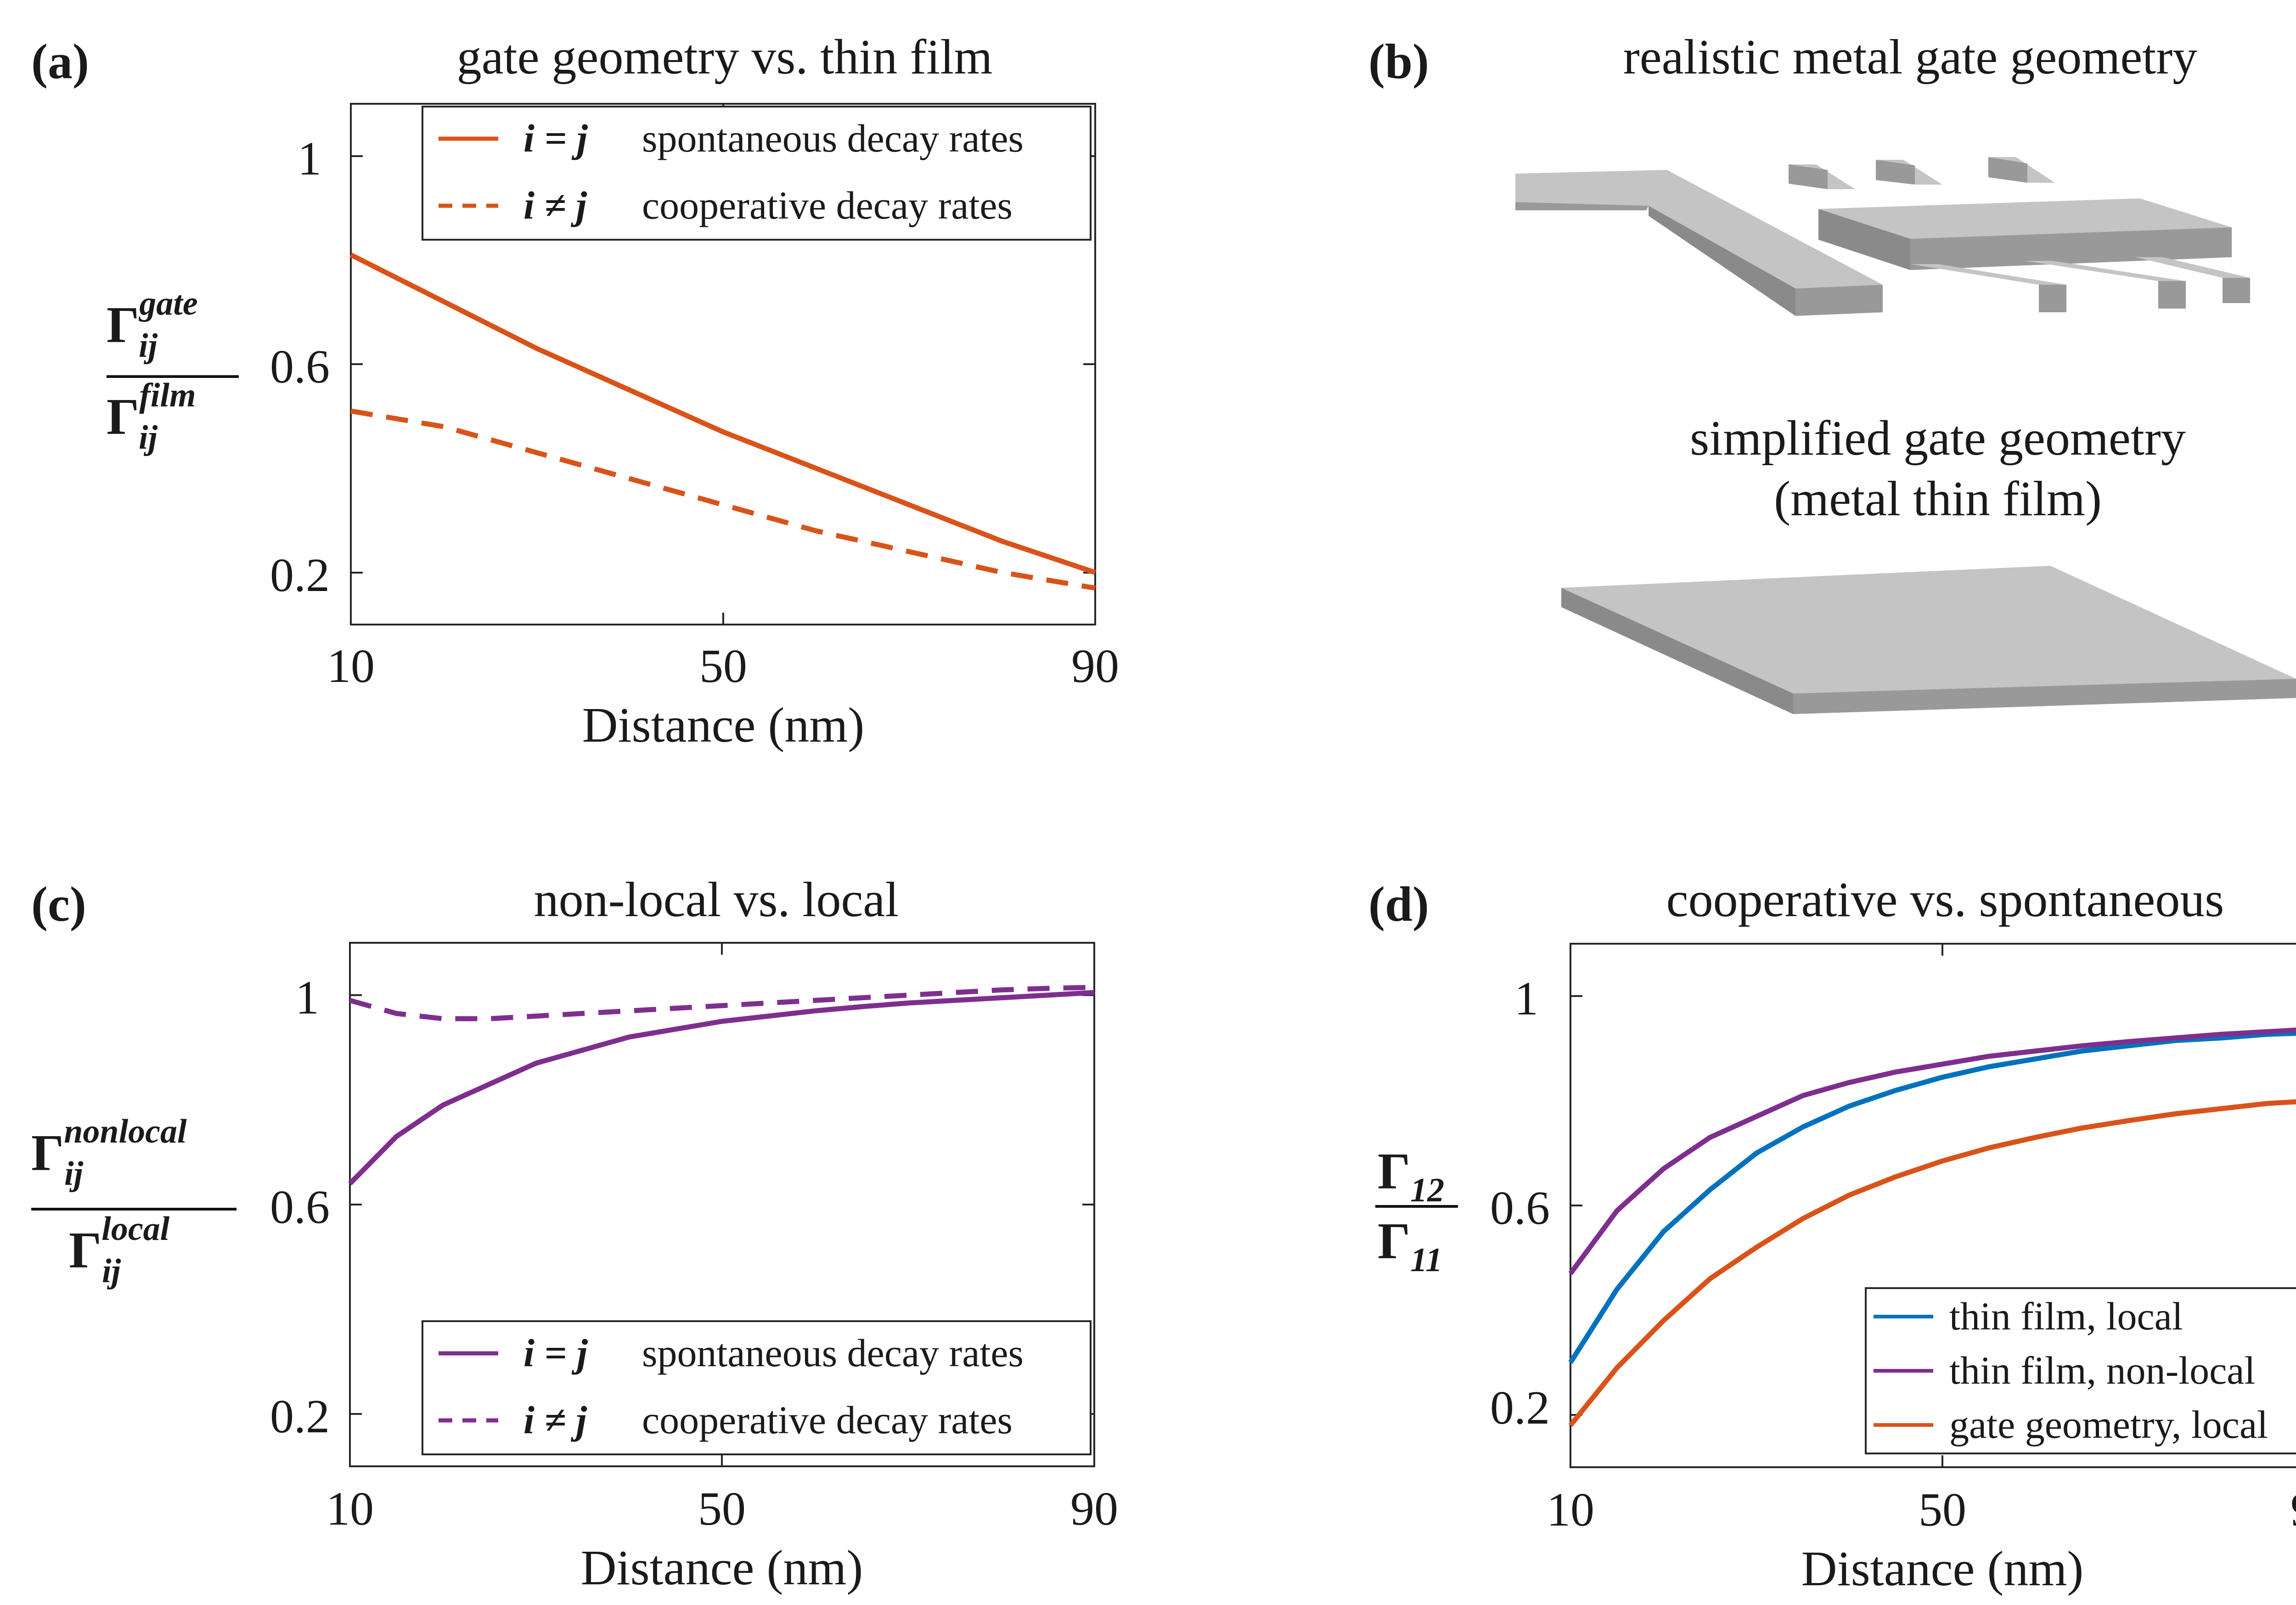 The height and width of the screenshot is (1605, 2296). Describe the element at coordinates (134, 1201) in the screenshot. I see `panel-c-ylabel: Γnonlocal ij Γlocal ij` at that location.